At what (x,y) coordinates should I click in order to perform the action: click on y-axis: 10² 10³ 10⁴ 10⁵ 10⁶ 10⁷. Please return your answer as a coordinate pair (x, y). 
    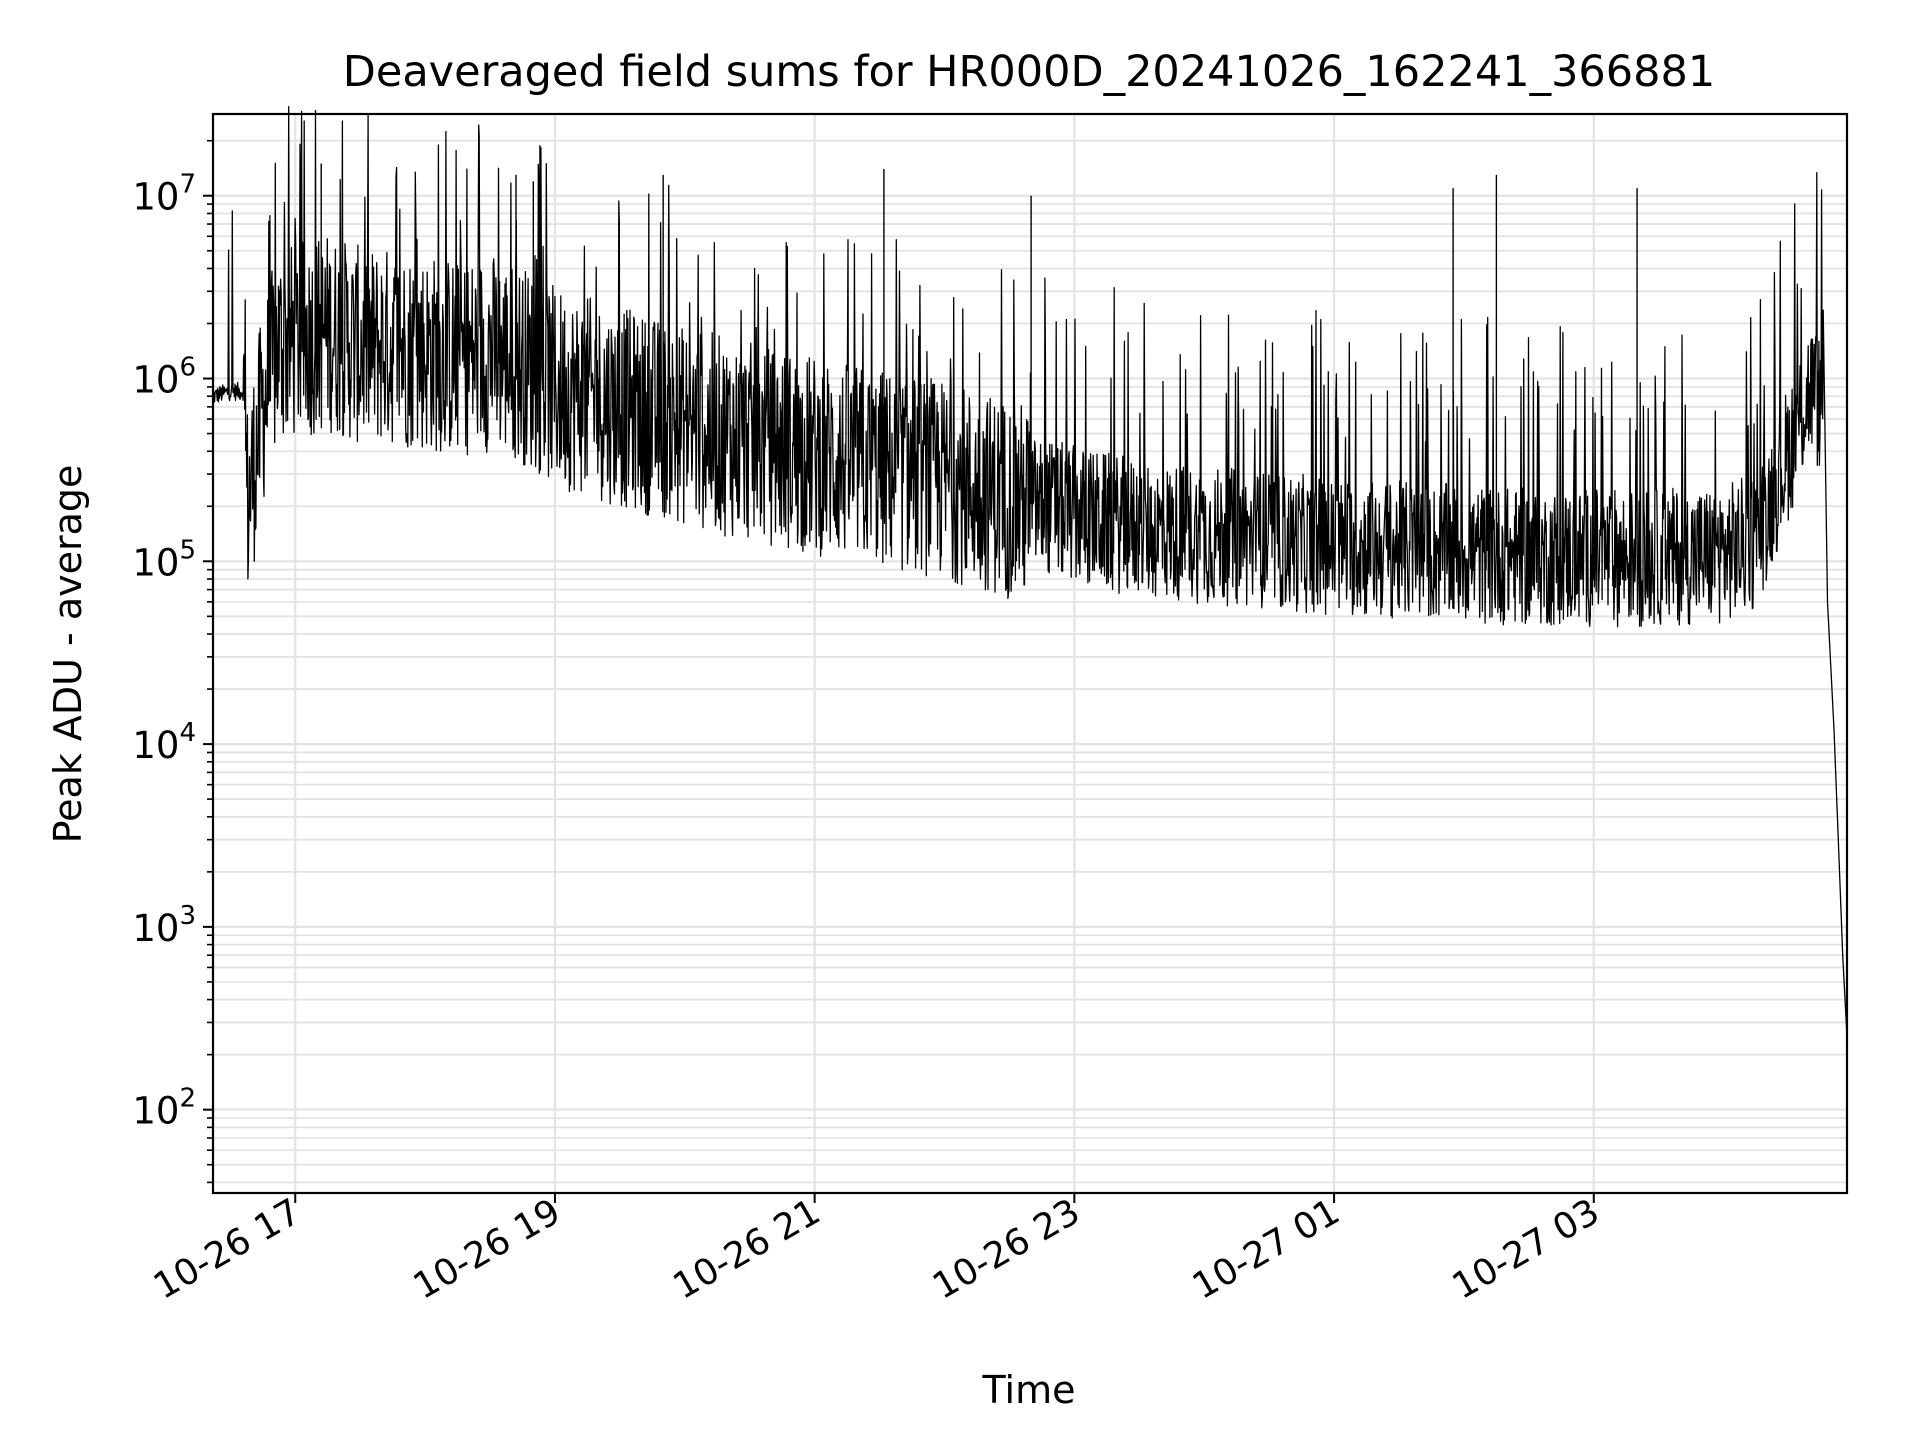
    Looking at the image, I should click on (172, 651).